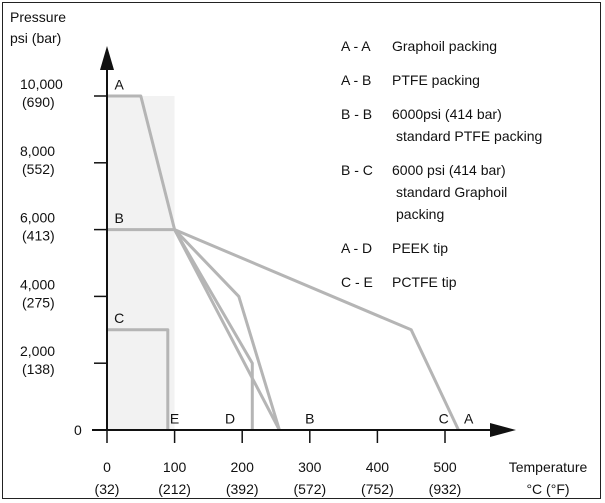  I want to click on legend-text: PEEK tip, so click(420, 248).